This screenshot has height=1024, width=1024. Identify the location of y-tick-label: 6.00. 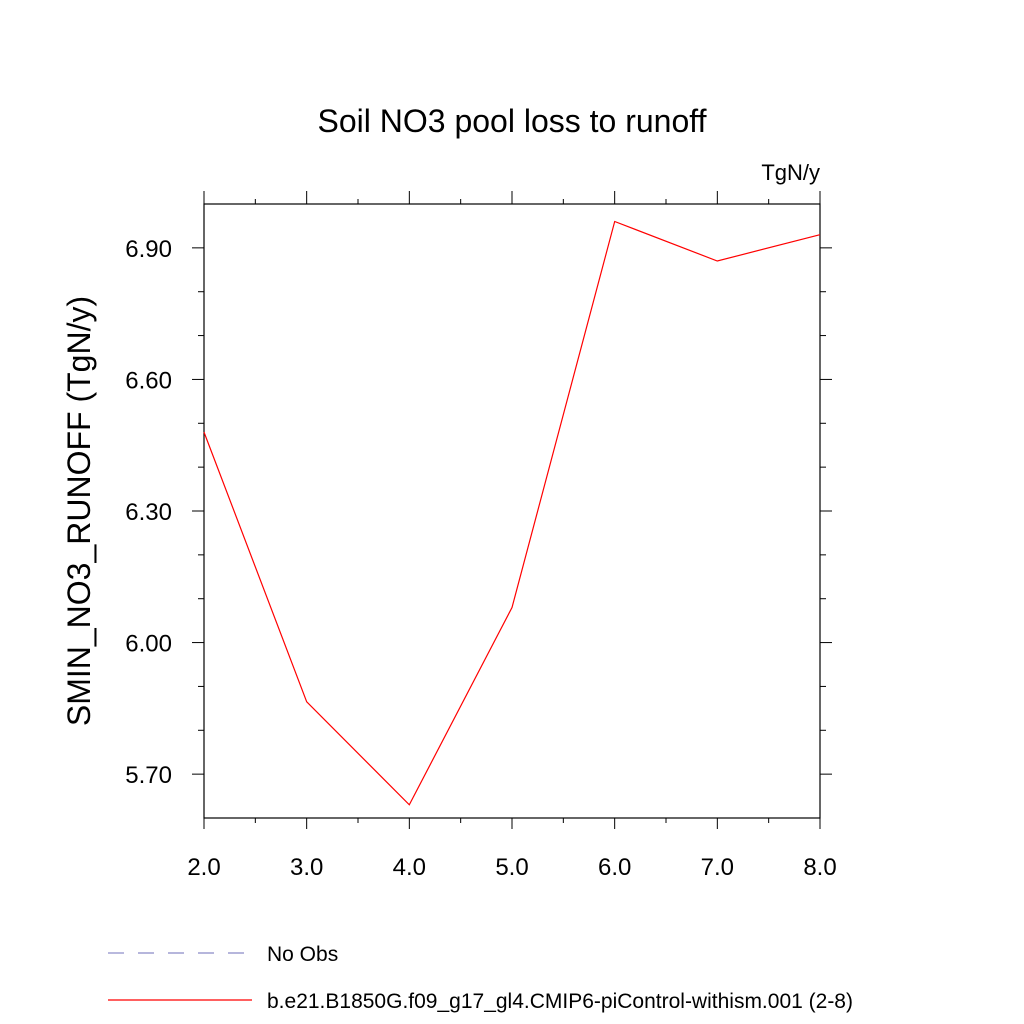
(148, 644).